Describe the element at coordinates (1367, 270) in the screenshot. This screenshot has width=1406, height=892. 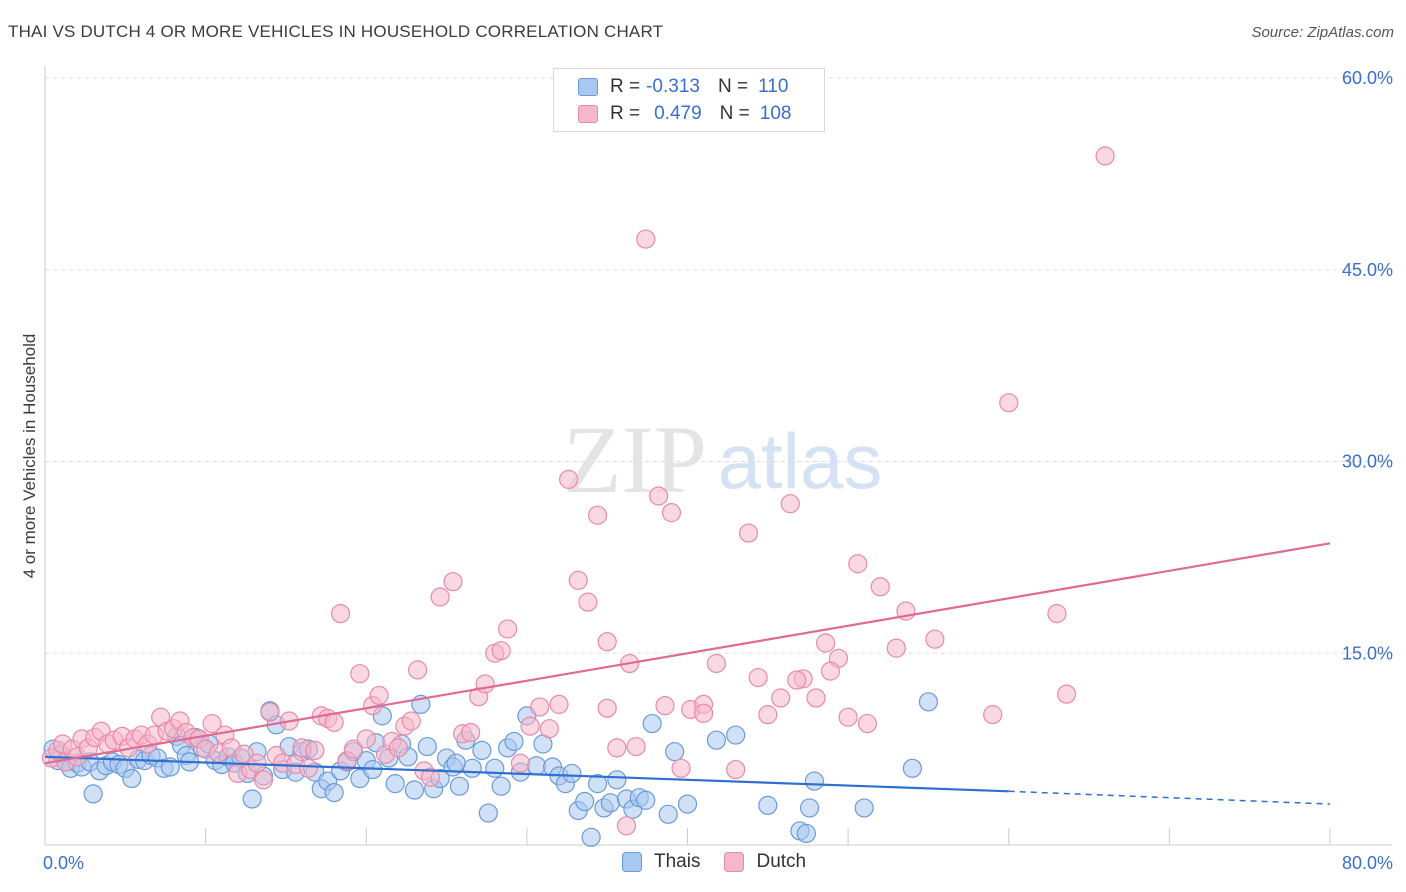
I see `y-tick-label: 45.0%` at that location.